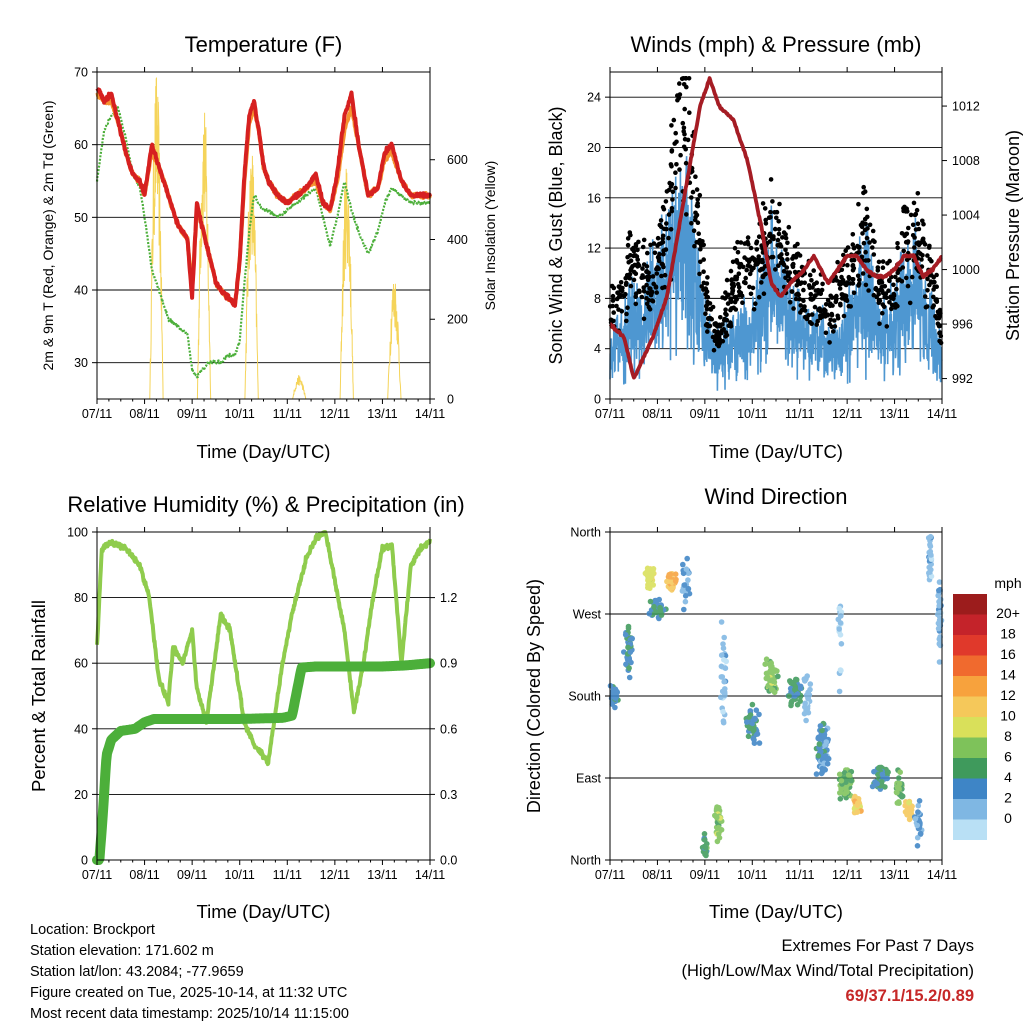 Image resolution: width=1024 pixels, height=1025 pixels. What do you see at coordinates (1008, 613) in the screenshot?
I see `legend-label: 20+` at bounding box center [1008, 613].